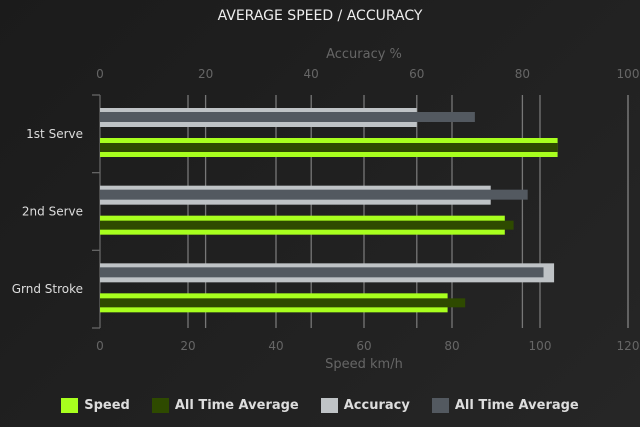 This screenshot has height=427, width=640. What do you see at coordinates (205, 74) in the screenshot?
I see `tick-label-accuracy: 20` at bounding box center [205, 74].